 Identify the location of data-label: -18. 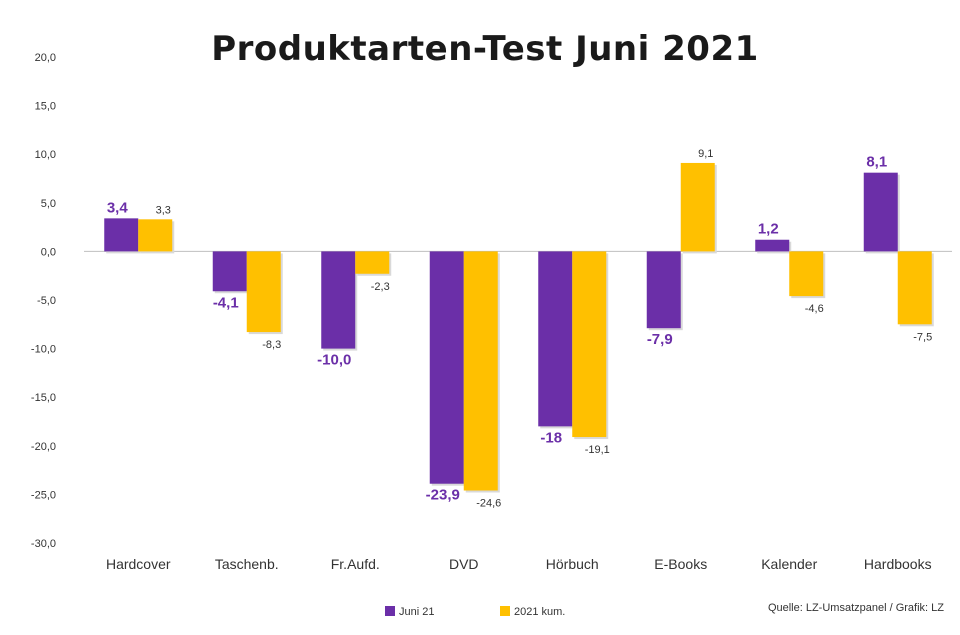
(551, 437).